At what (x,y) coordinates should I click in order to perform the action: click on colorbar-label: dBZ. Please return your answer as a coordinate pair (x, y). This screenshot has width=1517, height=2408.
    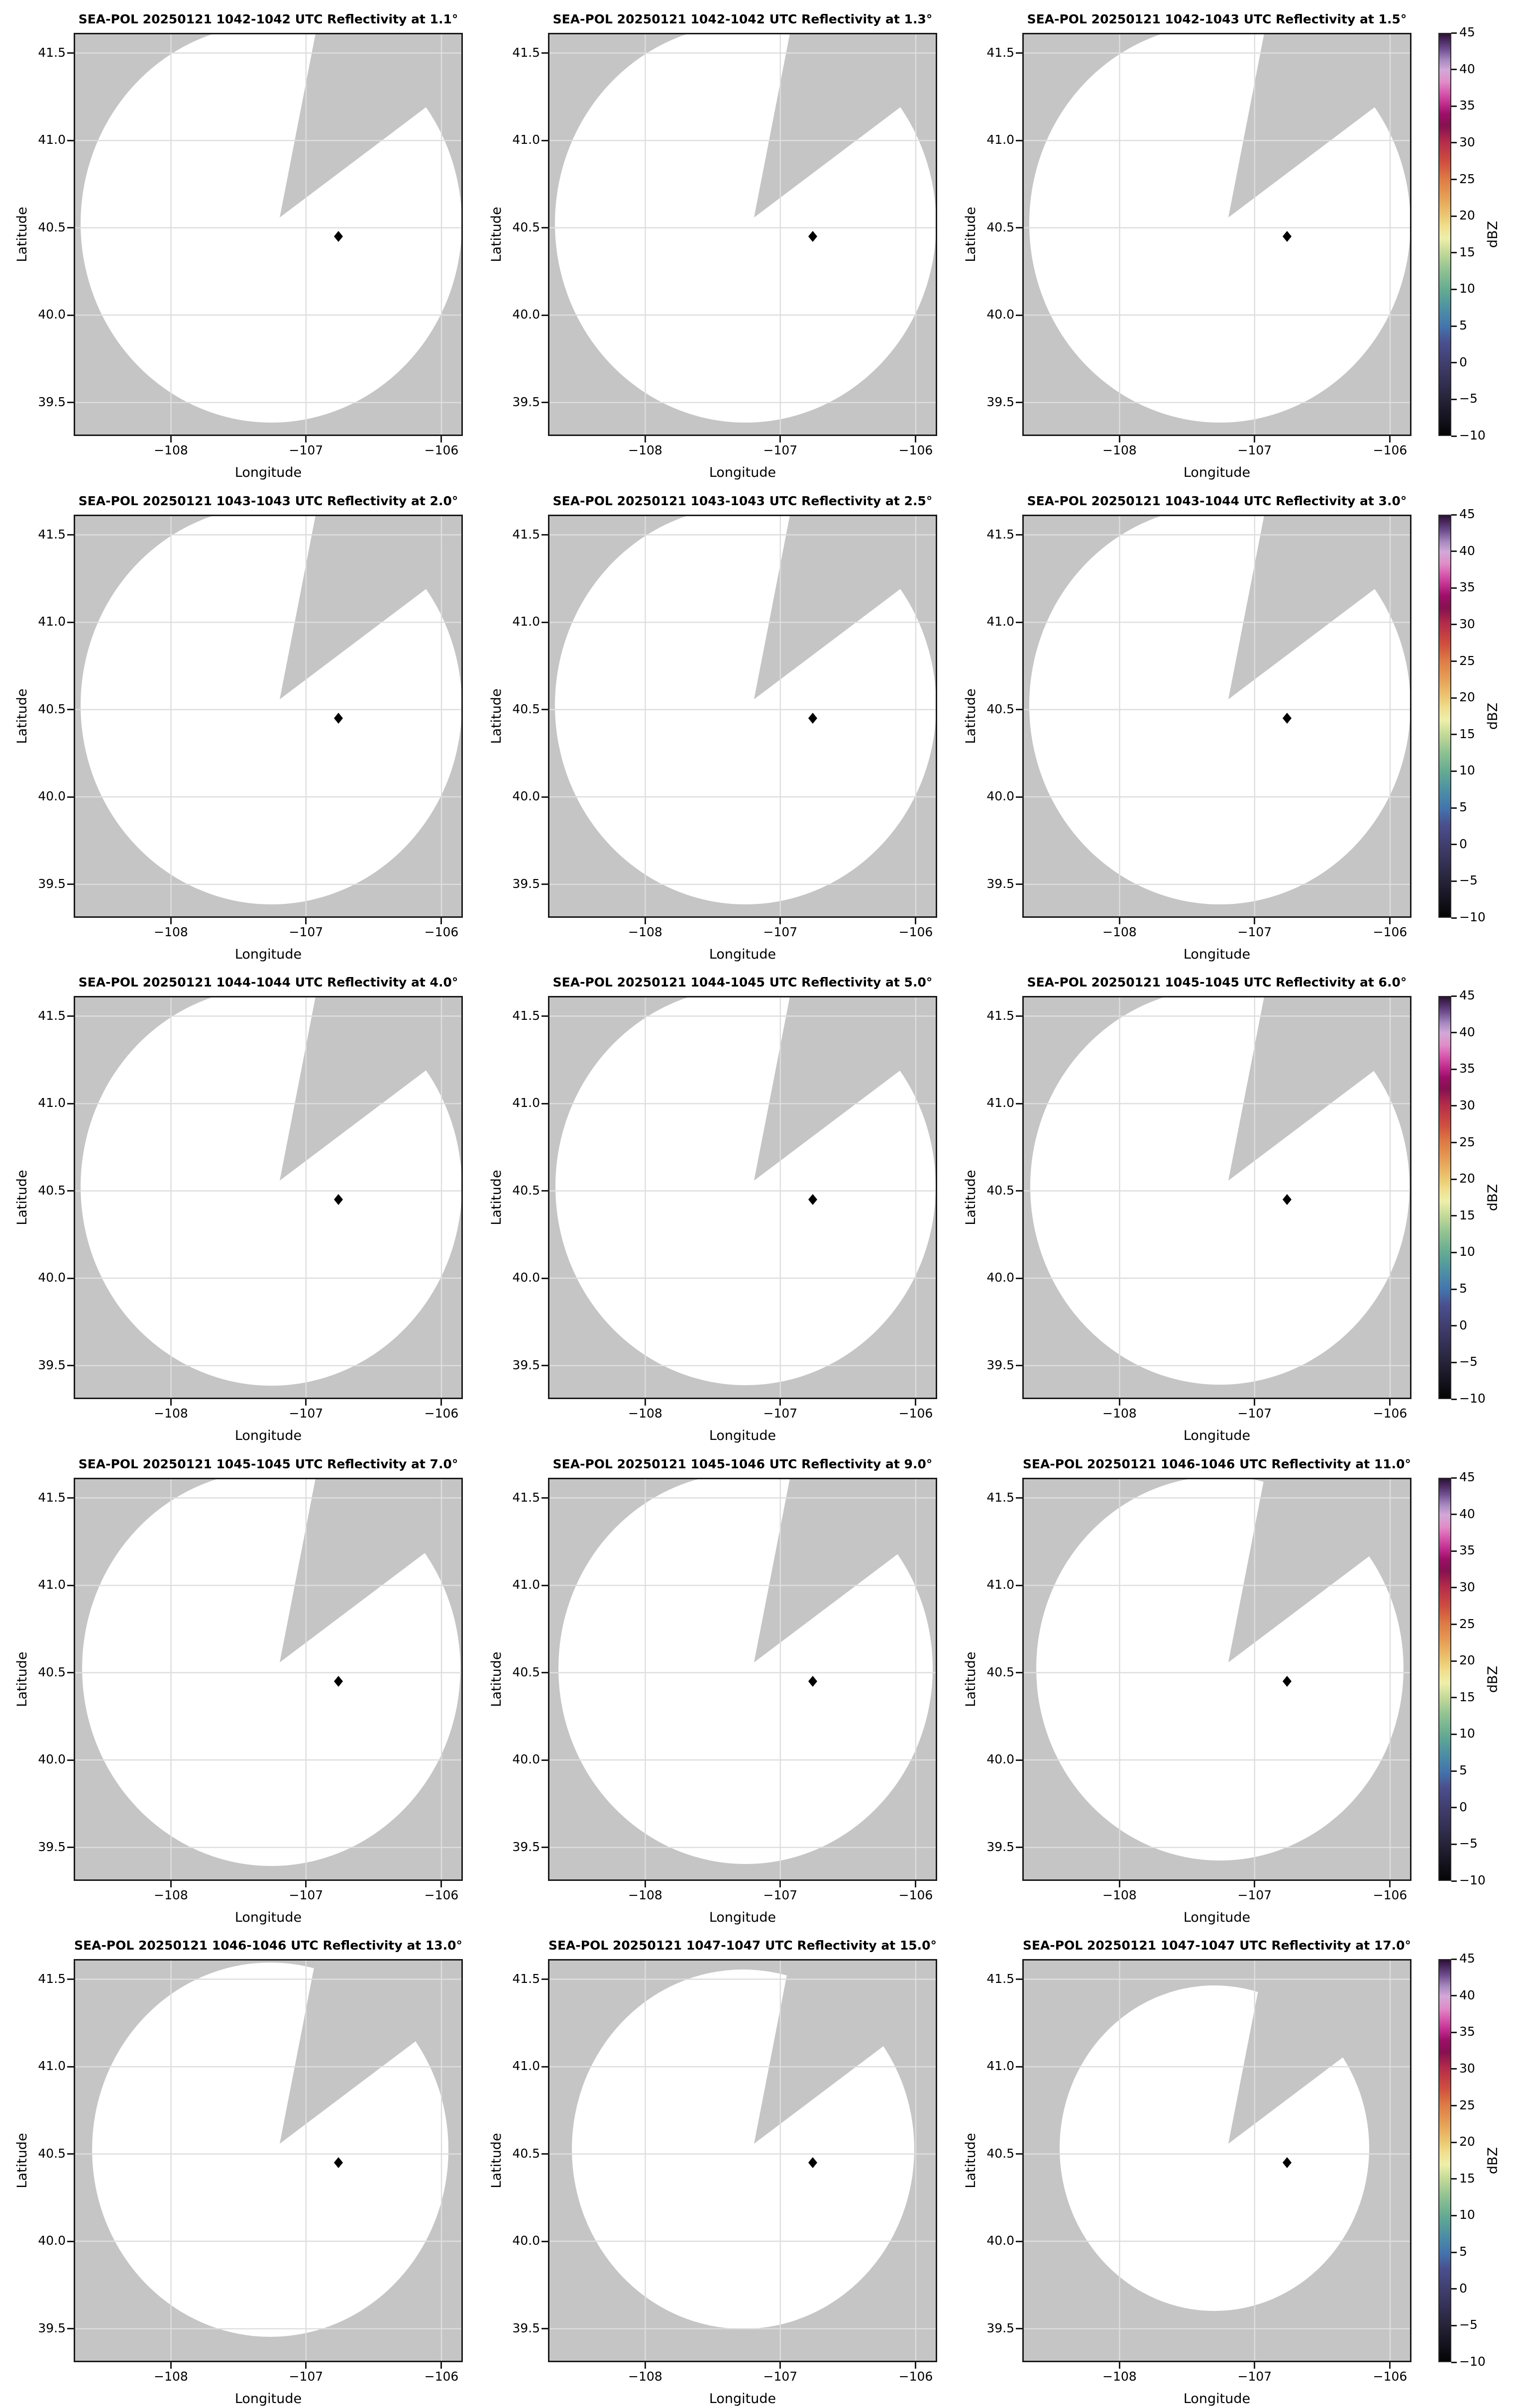
    Looking at the image, I should click on (1493, 1679).